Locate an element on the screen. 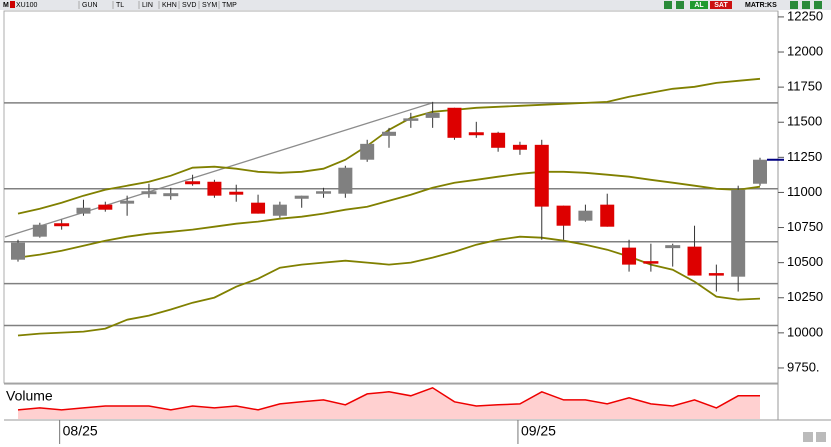  menu-button: M is located at coordinates (6, 5).